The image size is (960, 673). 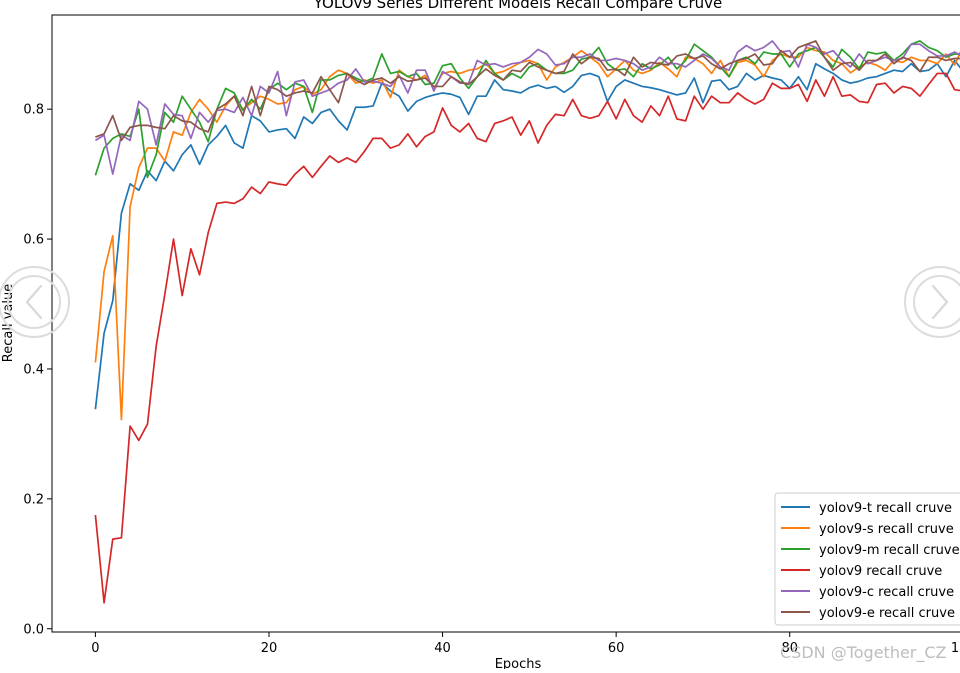 I want to click on x-tick-label: 60, so click(x=616, y=648).